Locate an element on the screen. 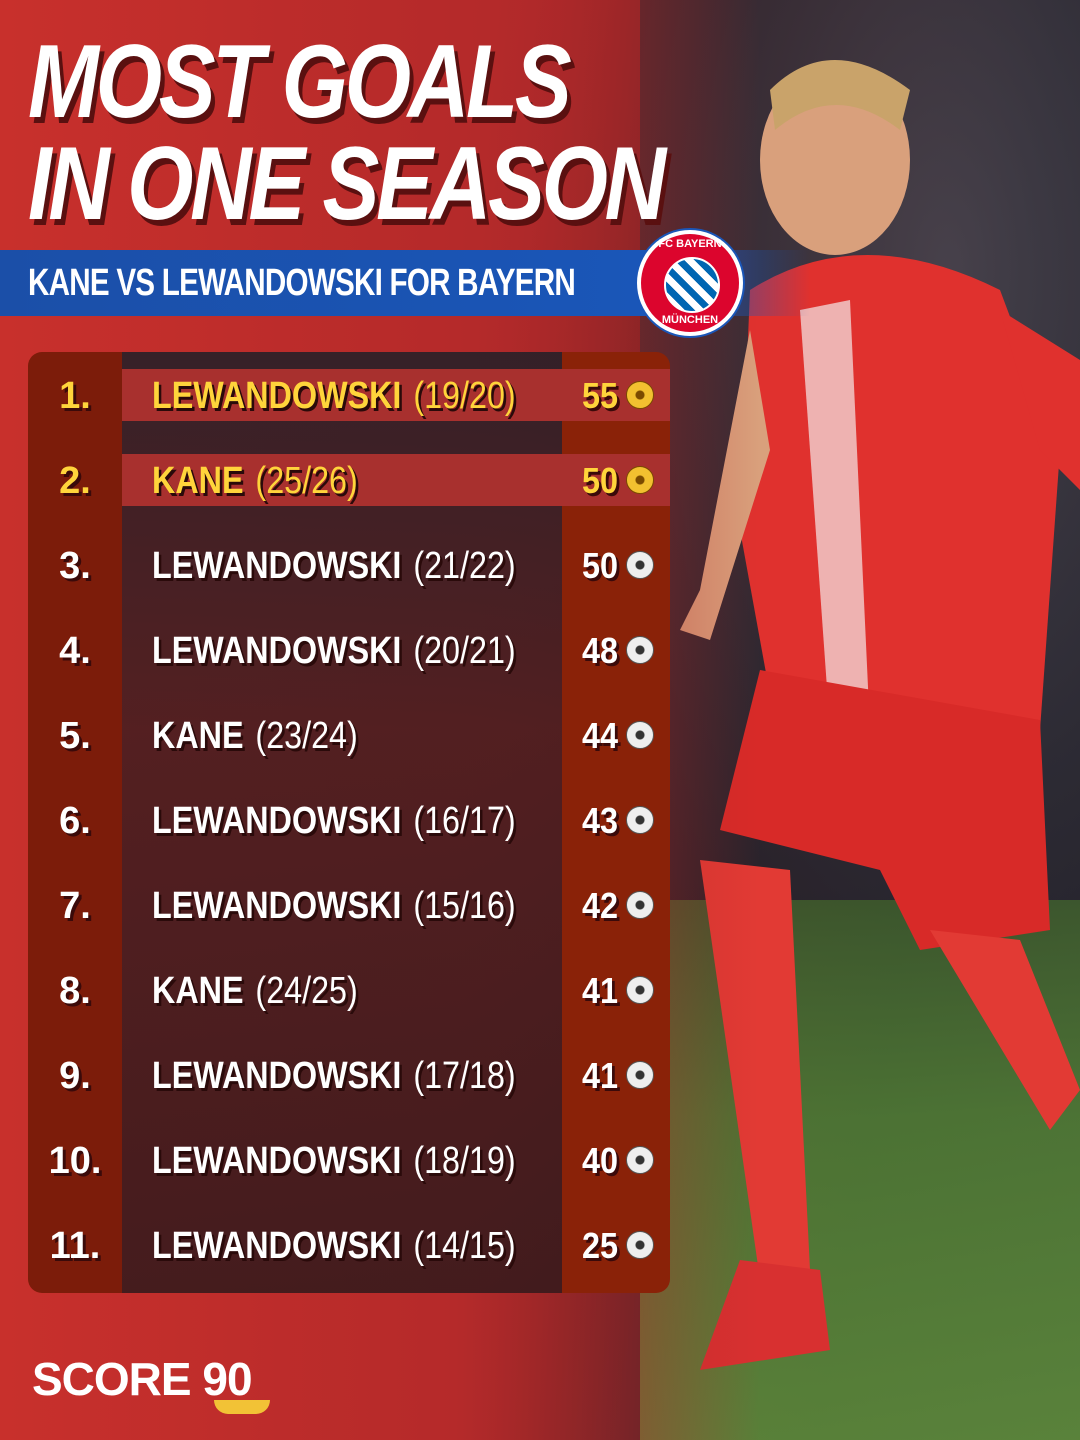 This screenshot has height=1440, width=1080. table-row: 6. LEWANDOWSKI (16/17) 43 is located at coordinates (349, 820).